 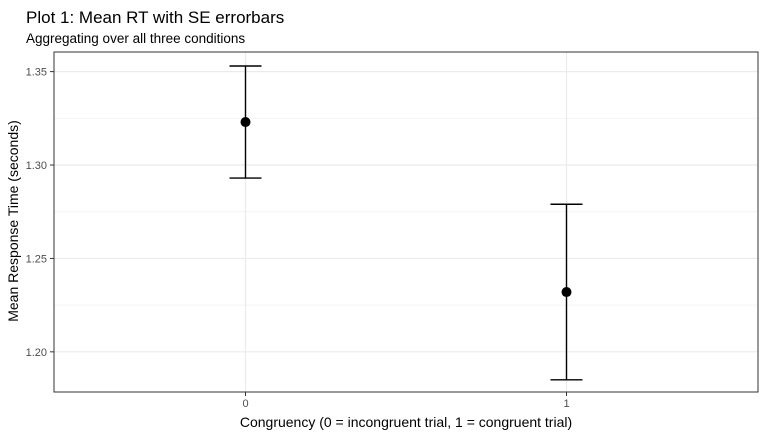 What do you see at coordinates (36, 166) in the screenshot?
I see `y-tick-label: 1.30` at bounding box center [36, 166].